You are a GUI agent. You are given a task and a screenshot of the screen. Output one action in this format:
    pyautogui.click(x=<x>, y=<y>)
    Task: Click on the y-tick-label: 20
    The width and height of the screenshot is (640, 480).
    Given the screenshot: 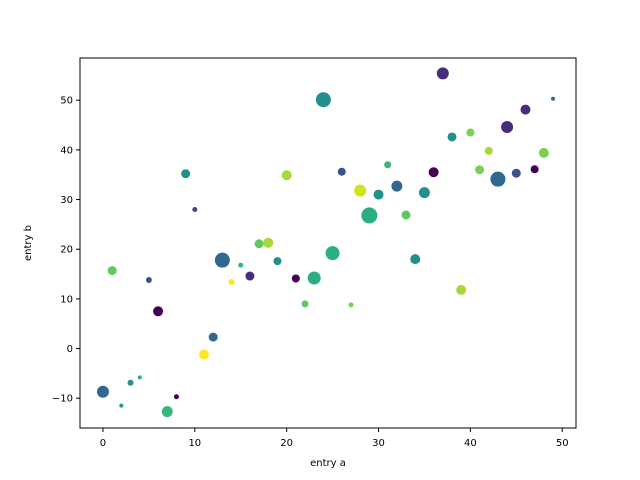 What is the action you would take?
    pyautogui.click(x=66, y=250)
    